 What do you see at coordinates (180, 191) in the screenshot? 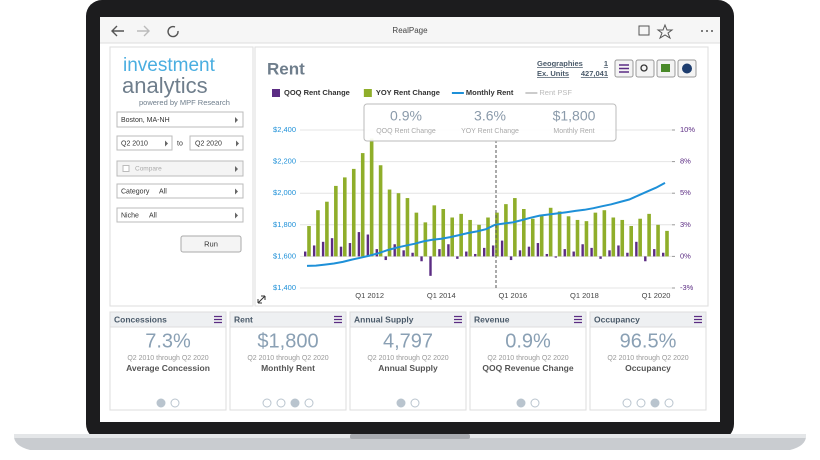
I see `category-select` at bounding box center [180, 191].